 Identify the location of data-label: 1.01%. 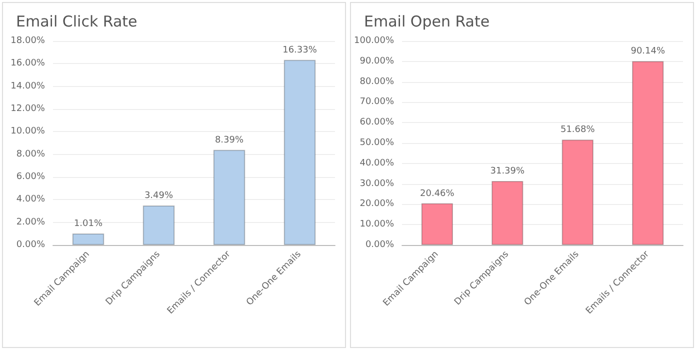
(88, 224).